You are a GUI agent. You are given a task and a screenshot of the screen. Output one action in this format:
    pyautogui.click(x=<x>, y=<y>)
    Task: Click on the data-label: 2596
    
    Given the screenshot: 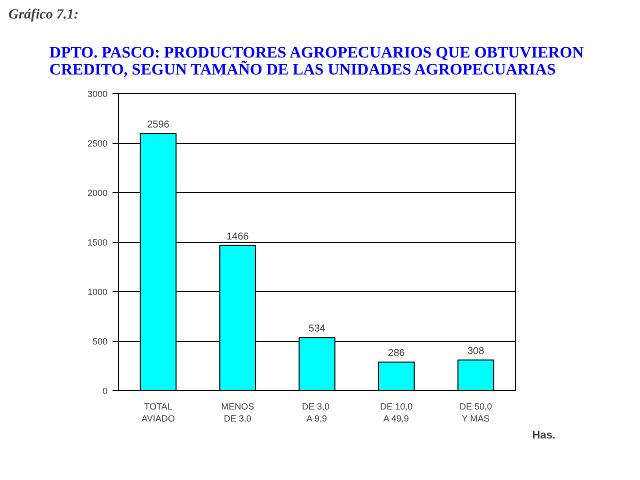 What is the action you would take?
    pyautogui.click(x=158, y=124)
    